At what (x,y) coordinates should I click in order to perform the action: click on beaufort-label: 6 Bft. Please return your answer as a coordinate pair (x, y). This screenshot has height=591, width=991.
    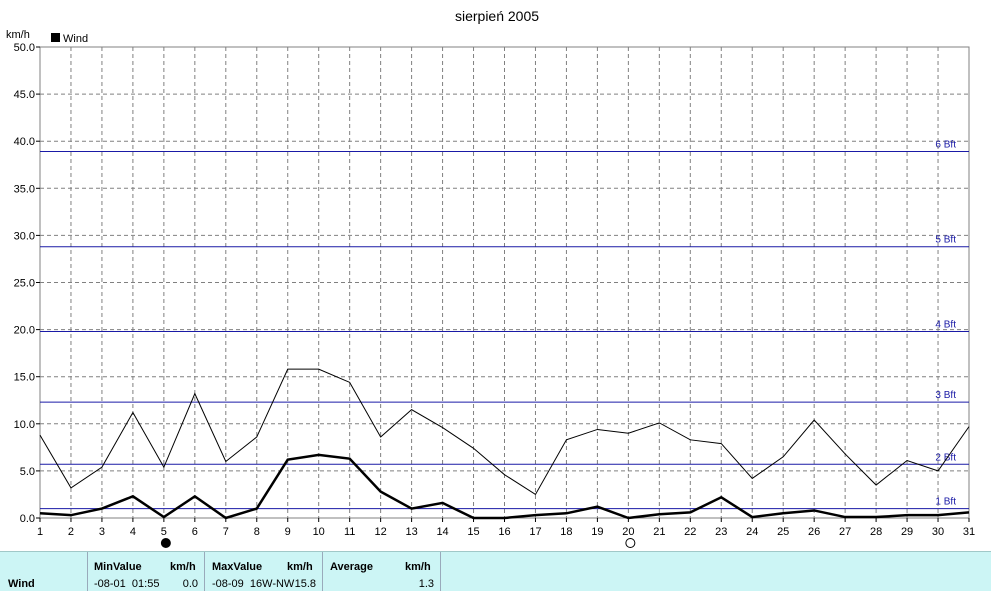
    Looking at the image, I should click on (945, 145).